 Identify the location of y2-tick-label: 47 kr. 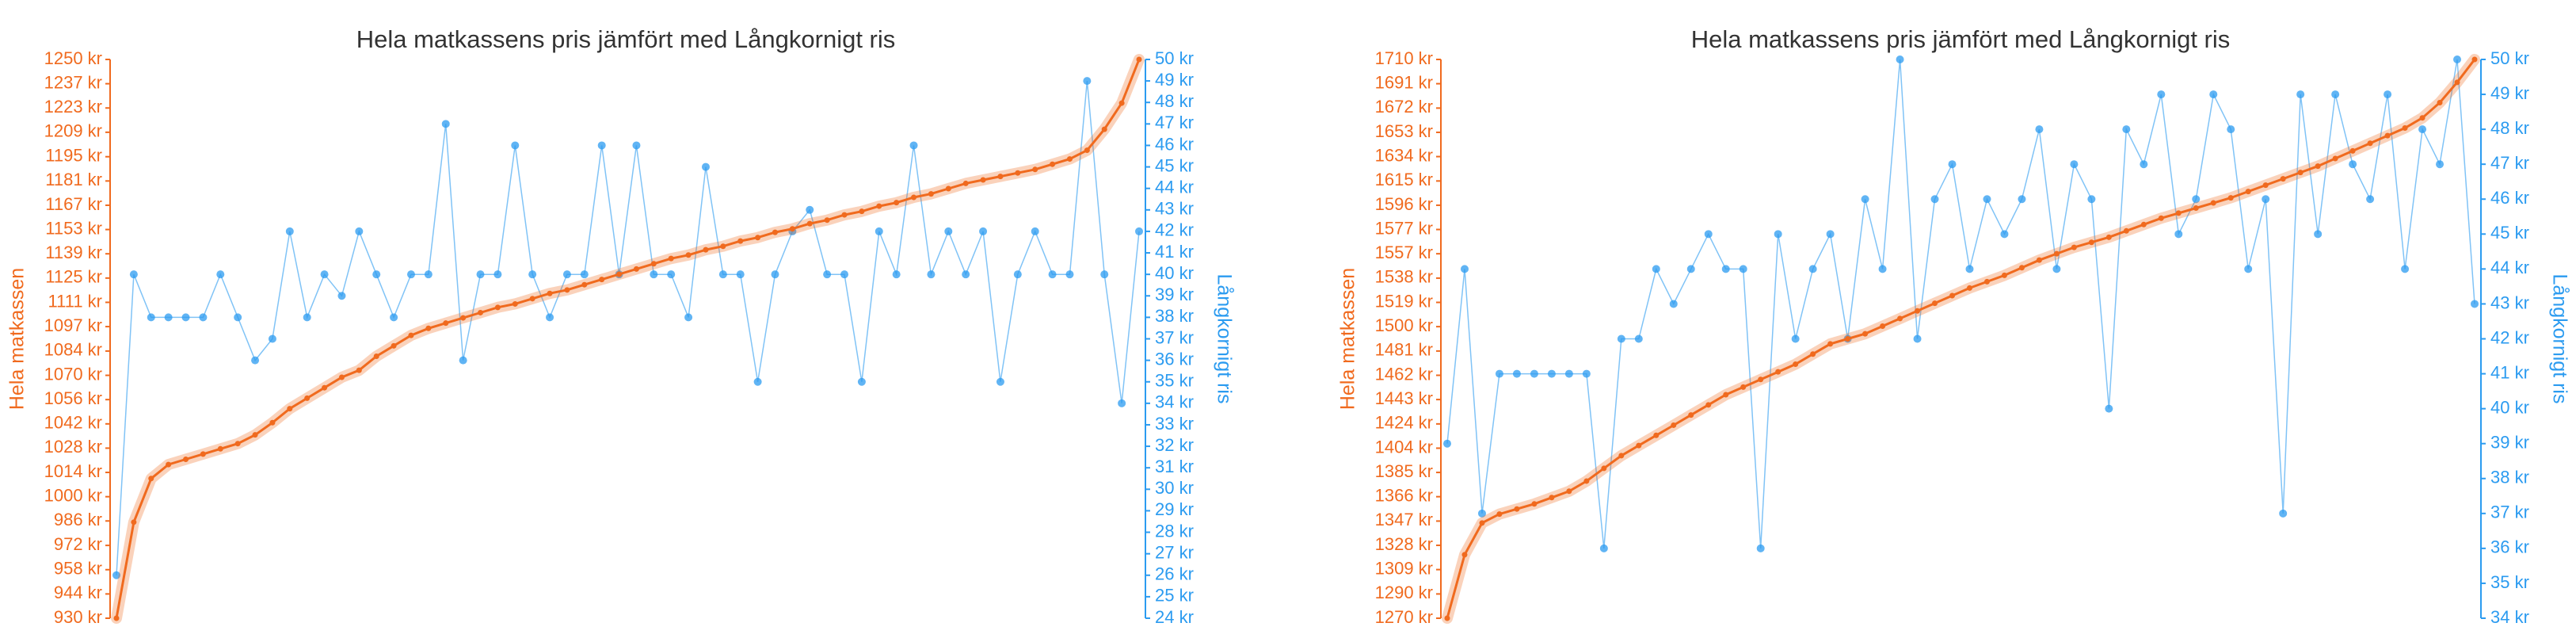
(1174, 123).